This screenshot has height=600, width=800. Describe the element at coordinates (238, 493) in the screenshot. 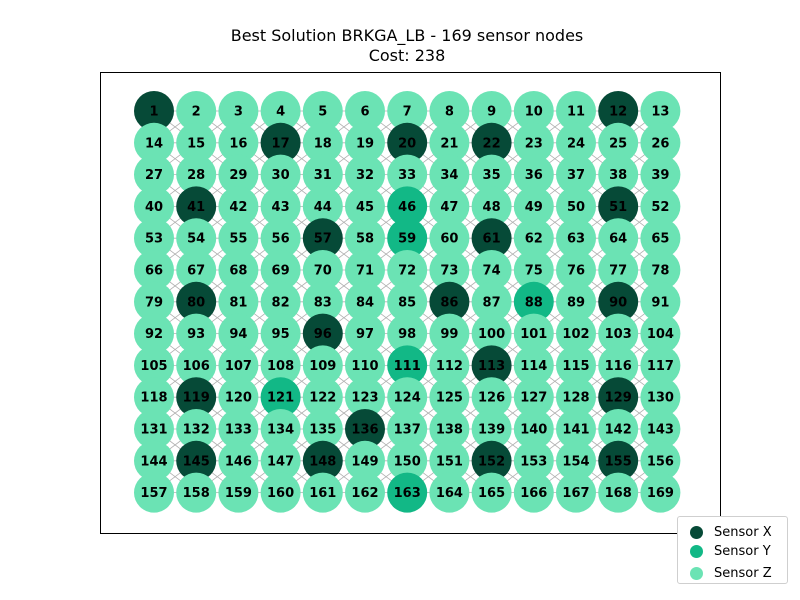

I see `sensor-node-label: 159` at that location.